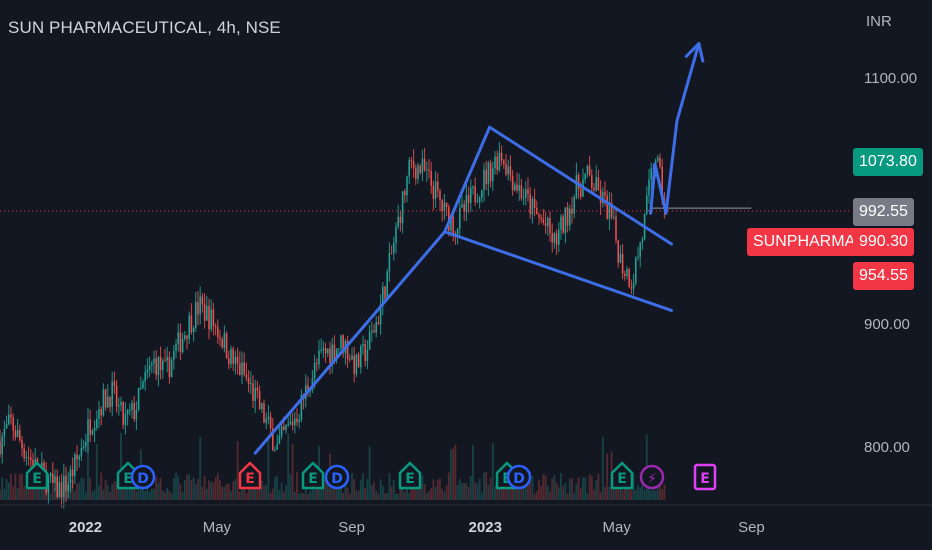 Image resolution: width=932 pixels, height=550 pixels. What do you see at coordinates (804, 242) in the screenshot?
I see `symbol-tag: SUNPHARMA` at bounding box center [804, 242].